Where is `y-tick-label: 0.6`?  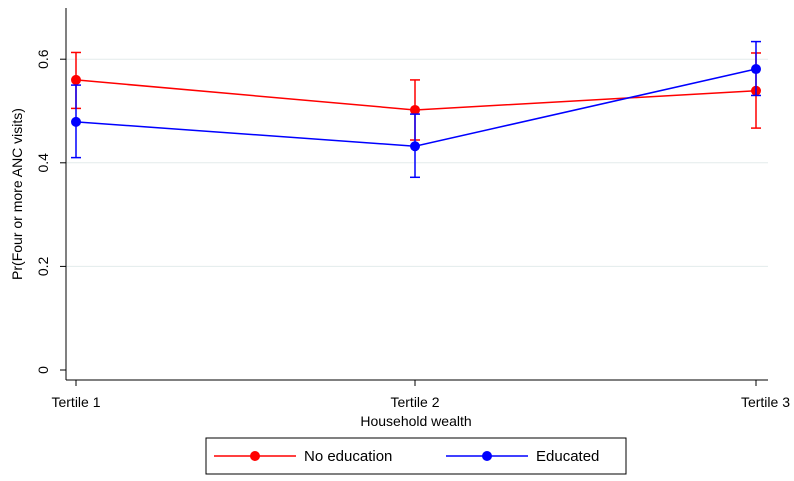
y-tick-label: 0.6 is located at coordinates (43, 59).